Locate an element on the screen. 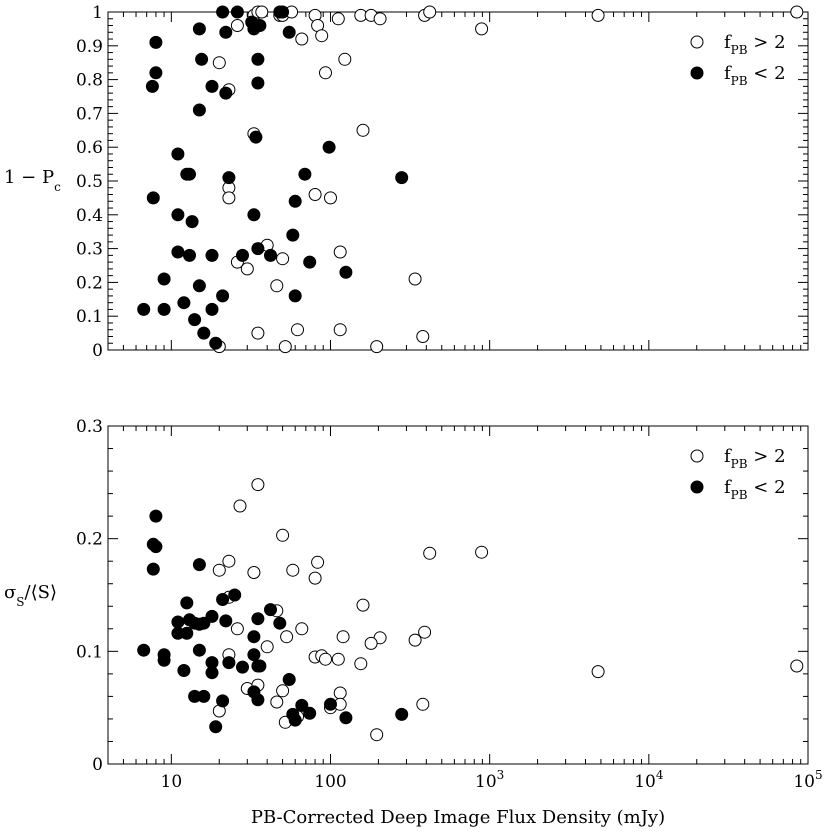 The height and width of the screenshot is (832, 830). bottom-y-axis-label-sub: S is located at coordinates (20, 602).